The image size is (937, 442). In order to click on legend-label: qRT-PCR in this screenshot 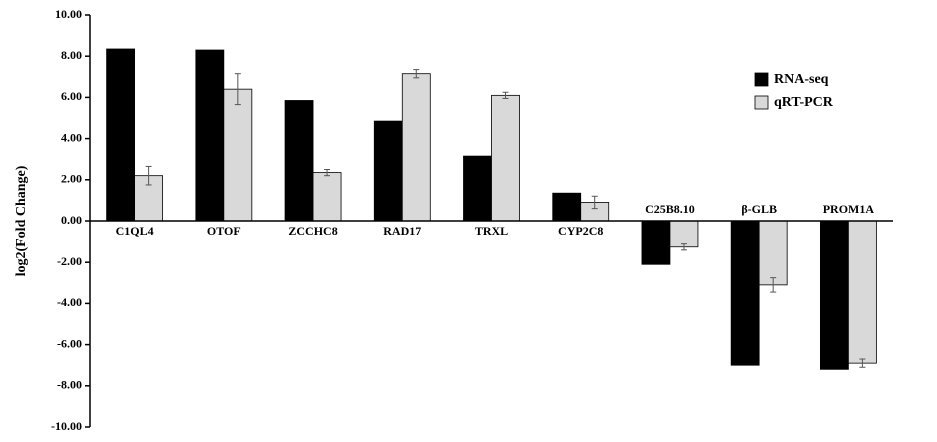, I will do `click(804, 102)`.